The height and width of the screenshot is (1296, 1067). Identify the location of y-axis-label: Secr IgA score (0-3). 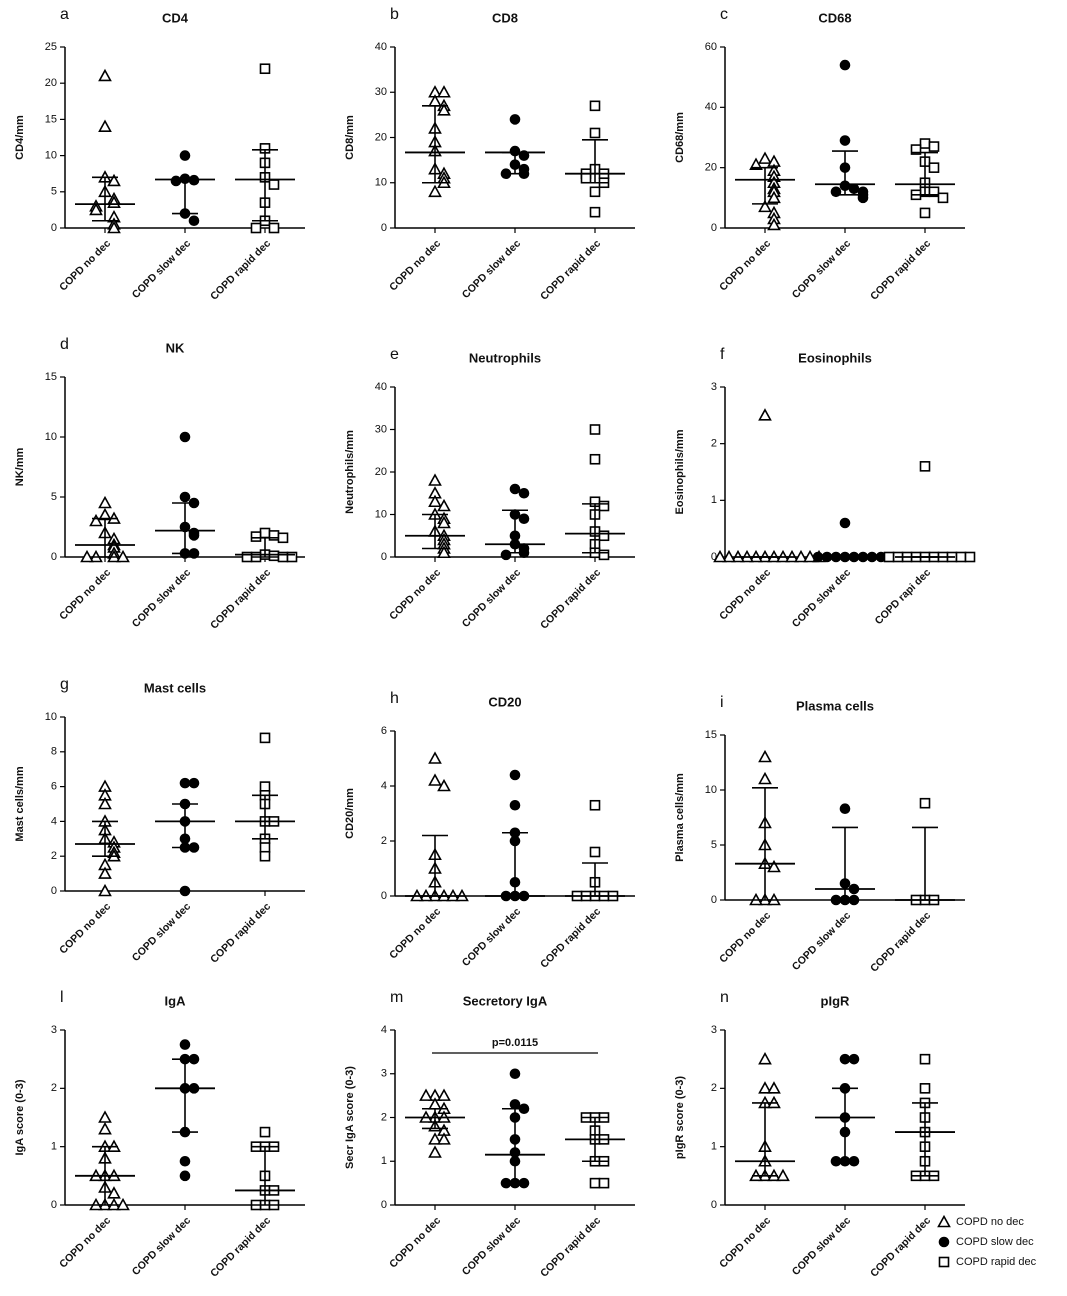
(350, 1117).